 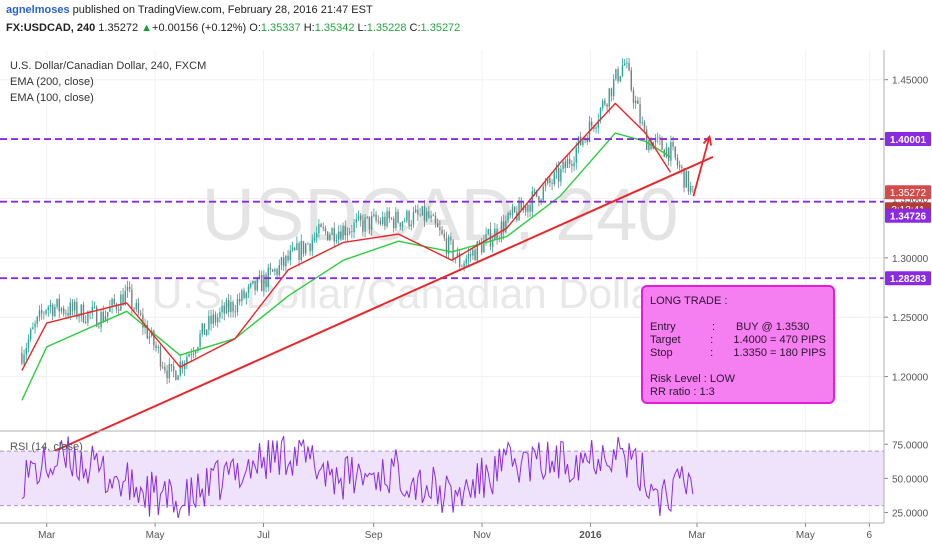 What do you see at coordinates (908, 193) in the screenshot?
I see `svg-text: 1.35272` at bounding box center [908, 193].